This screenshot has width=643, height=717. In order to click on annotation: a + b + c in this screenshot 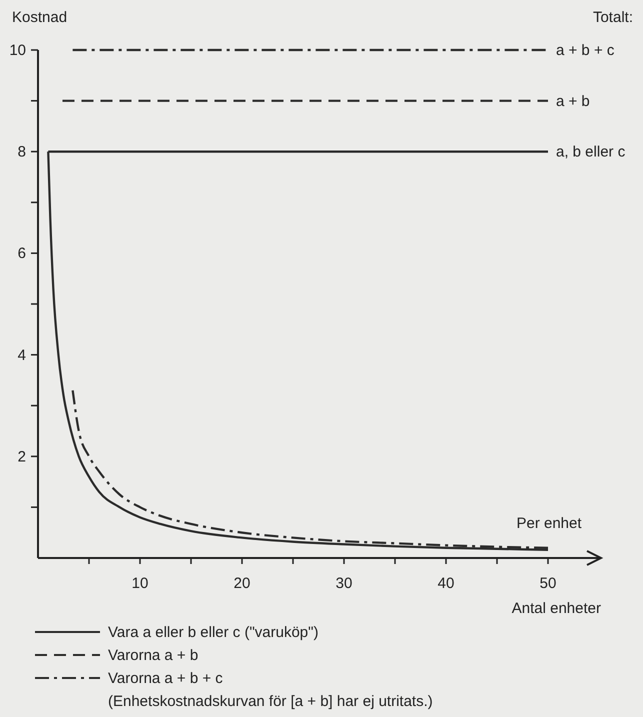, I will do `click(585, 50)`.